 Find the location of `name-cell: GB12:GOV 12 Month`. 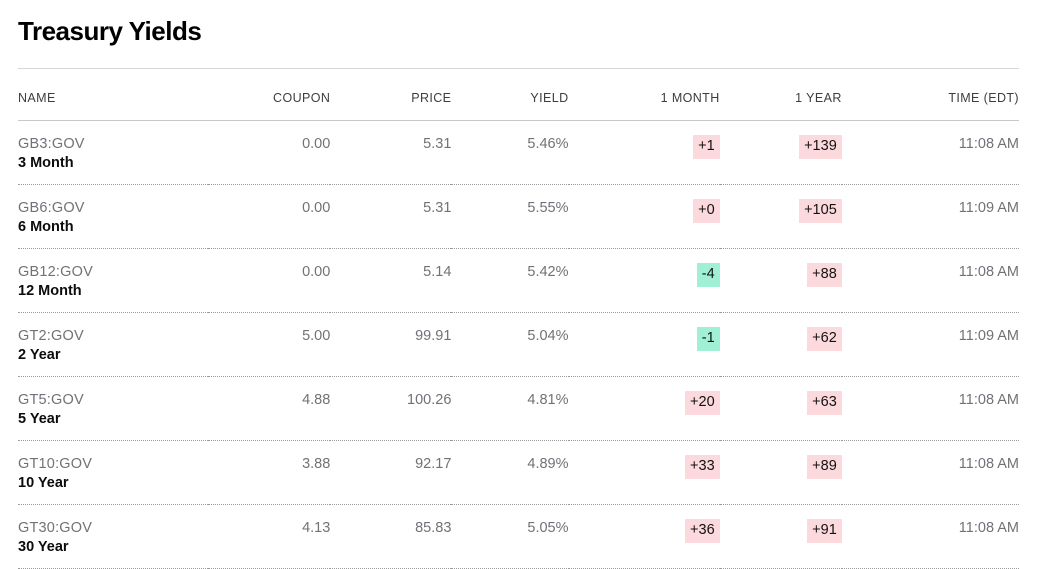

name-cell: GB12:GOV 12 Month is located at coordinates (113, 280).